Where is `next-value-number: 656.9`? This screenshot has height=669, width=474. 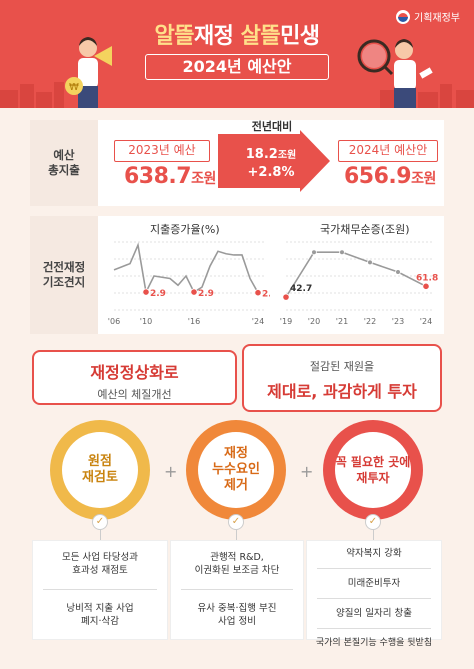
next-value-number: 656.9 is located at coordinates (378, 176).